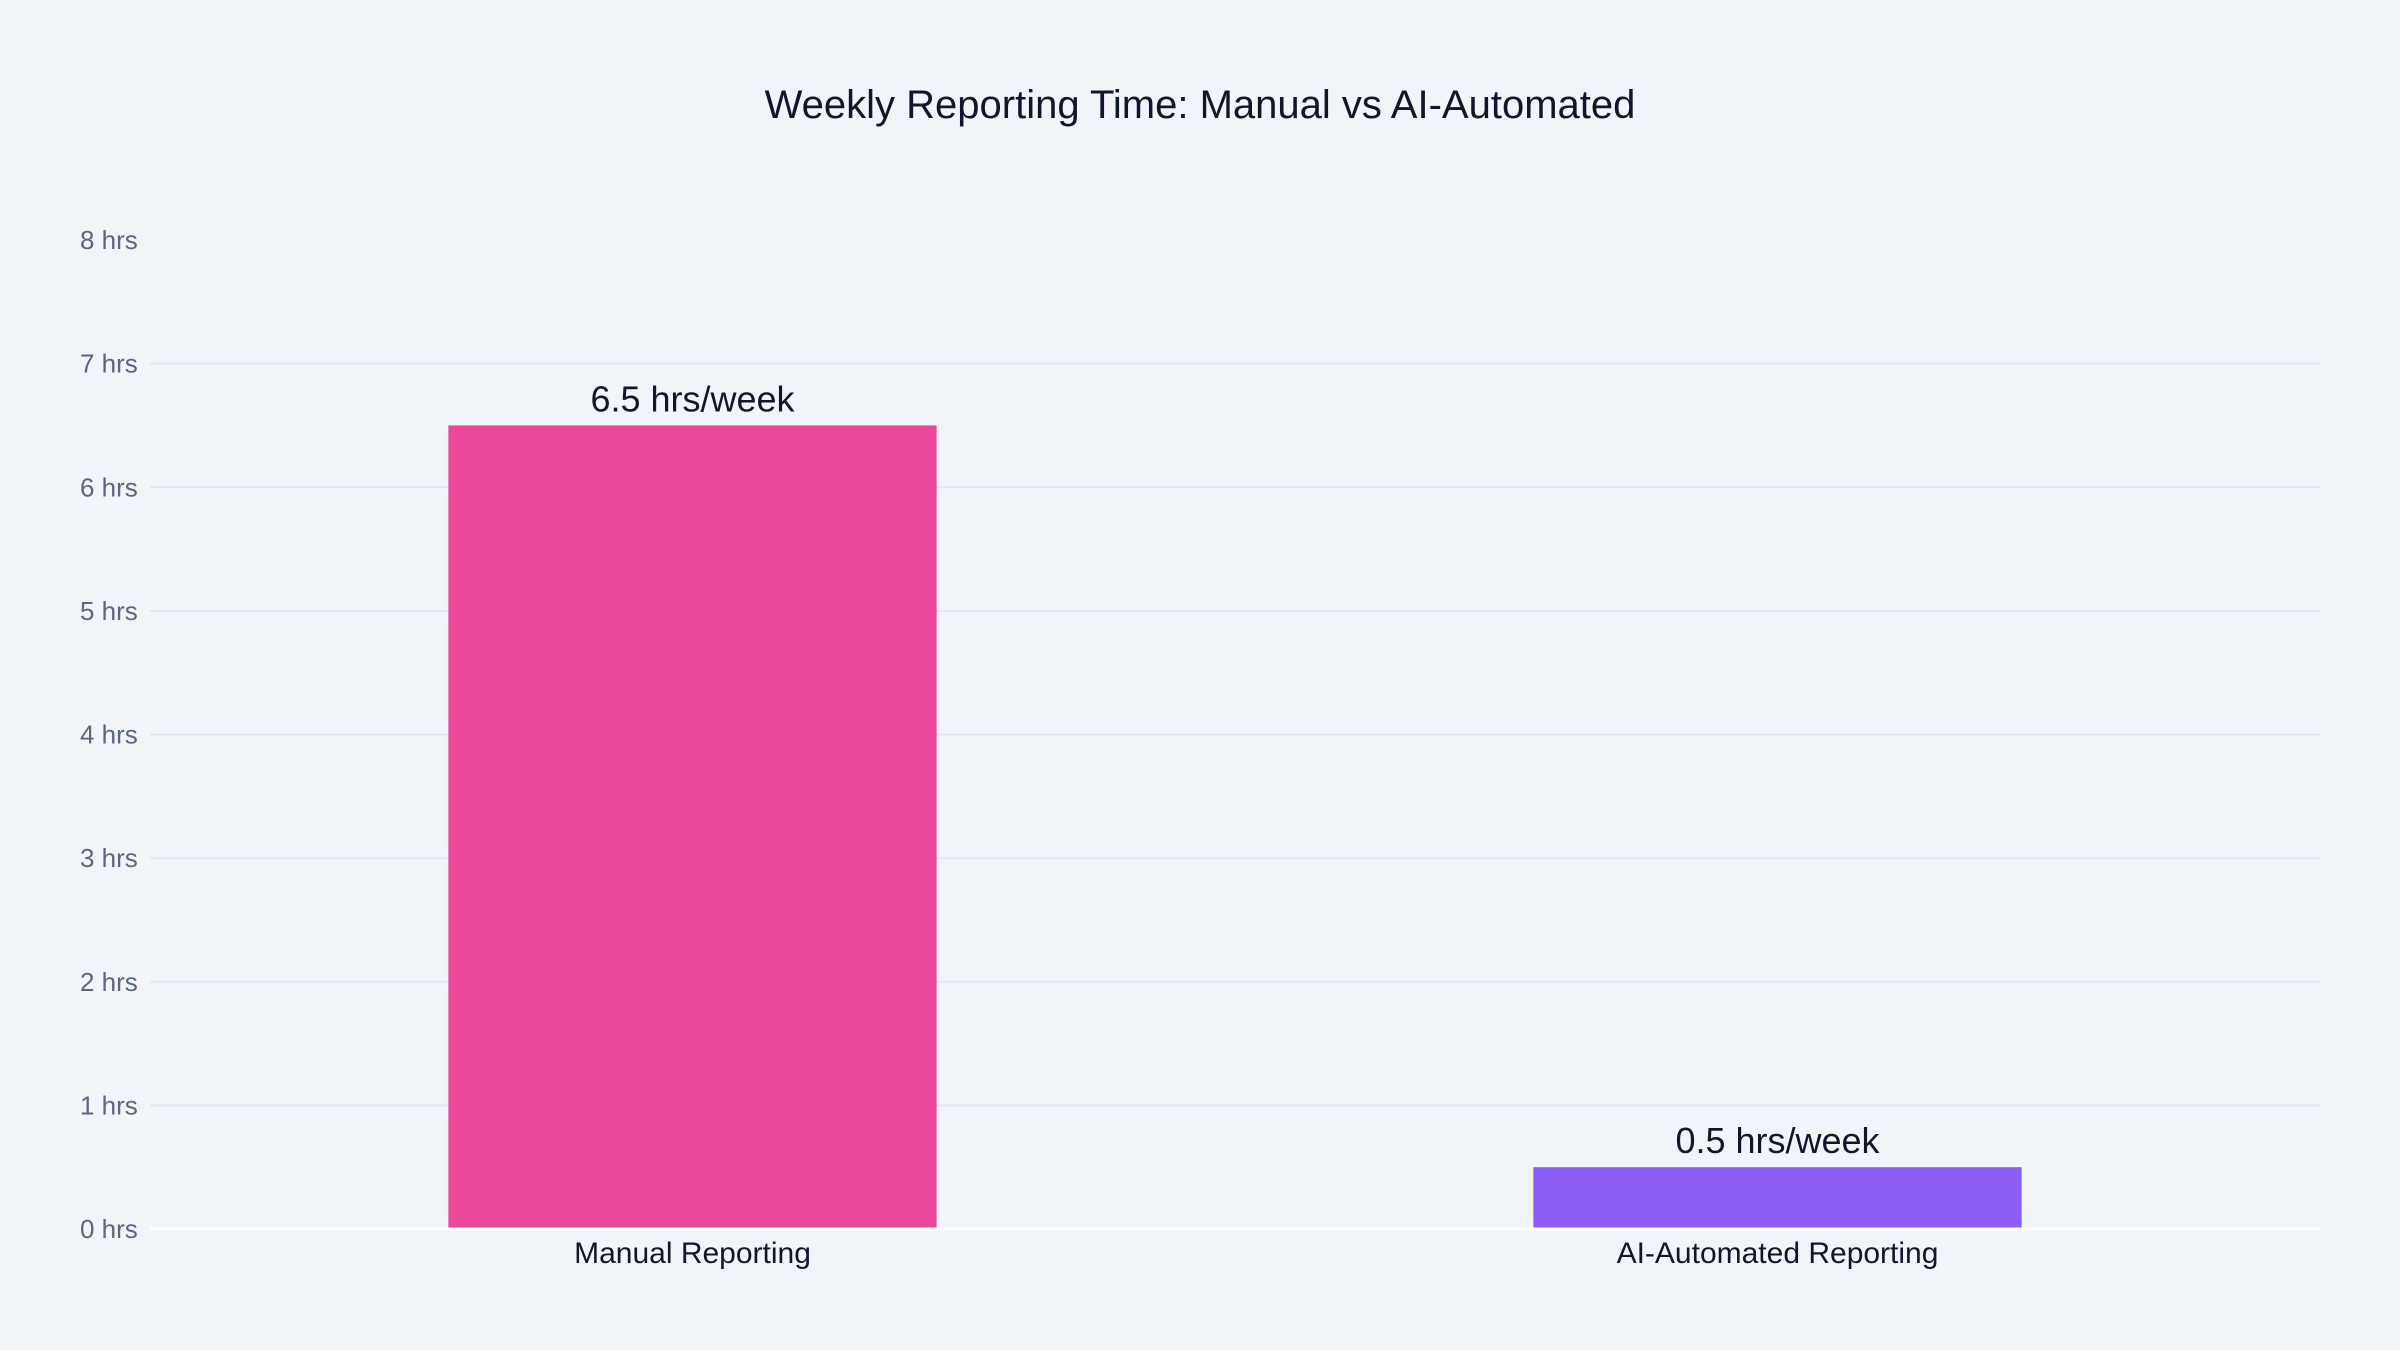 This screenshot has width=2400, height=1350. I want to click on y-tick-label: 4 hrs, so click(109, 735).